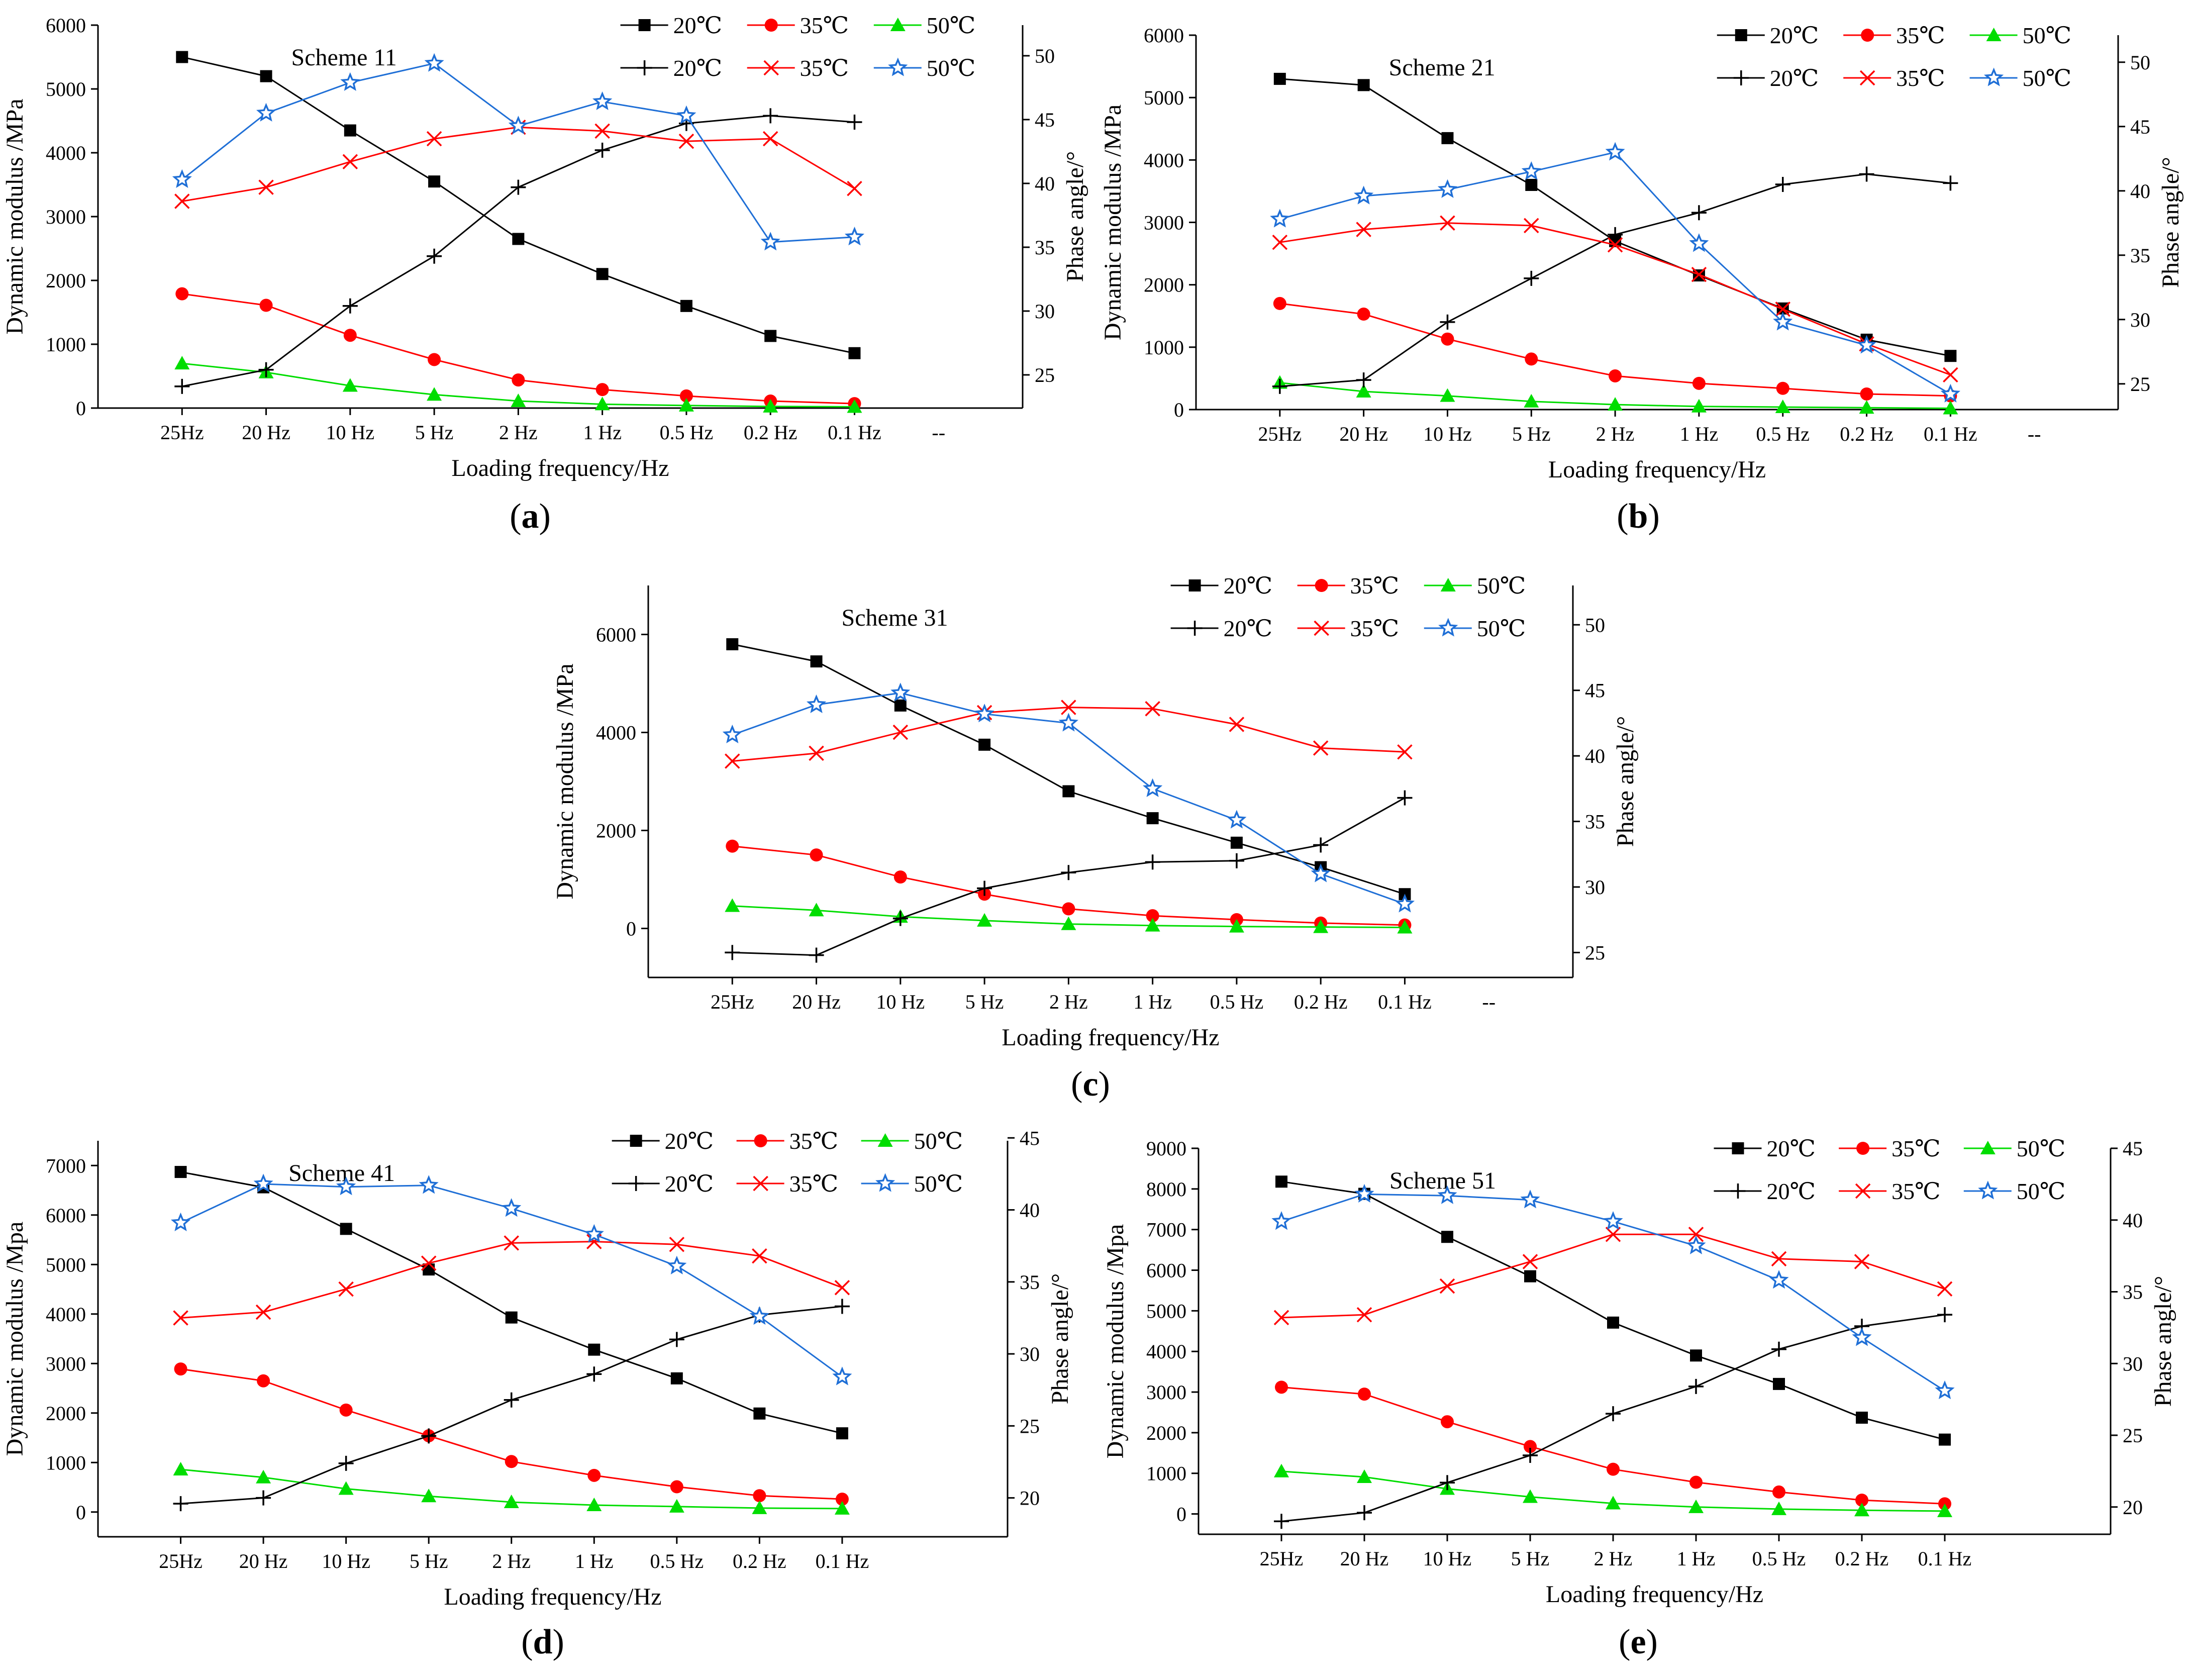  What do you see at coordinates (429, 1561) in the screenshot?
I see `x-tick-label: 5 Hz` at bounding box center [429, 1561].